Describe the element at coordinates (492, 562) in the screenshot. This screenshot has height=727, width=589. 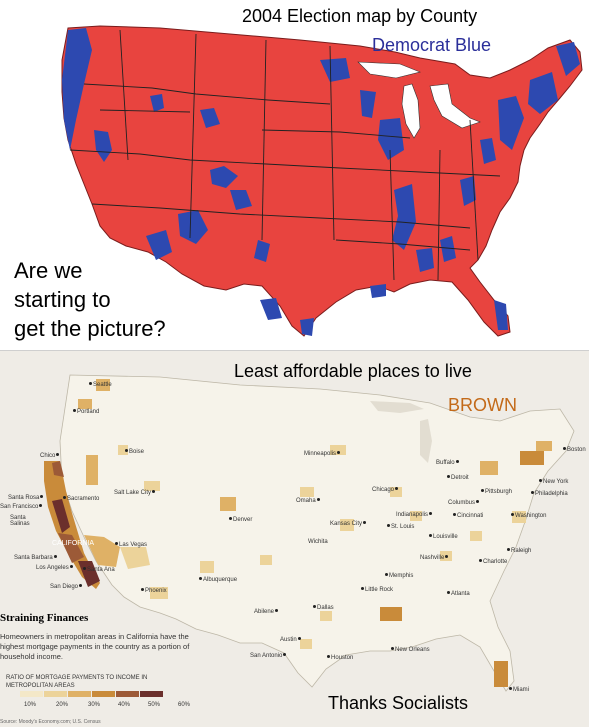
I see `city-label: Charlotte` at that location.